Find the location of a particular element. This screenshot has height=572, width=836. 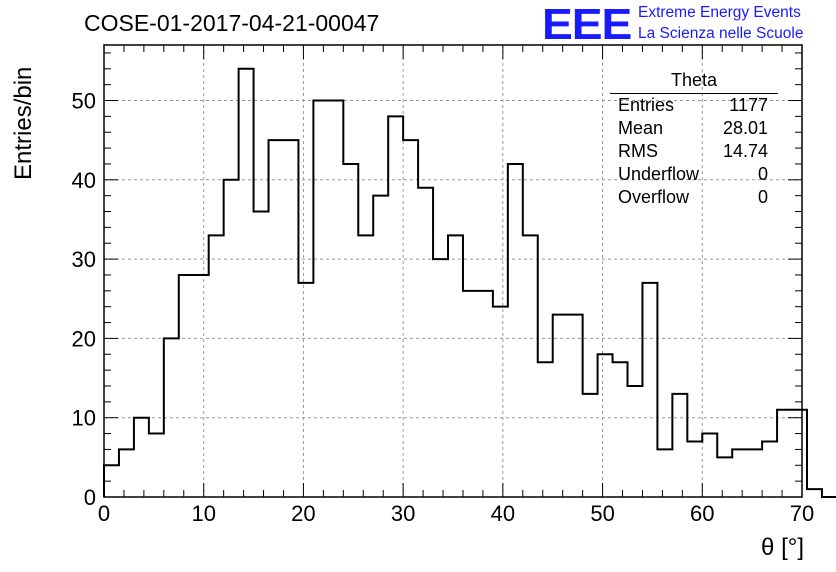

y-axis-label: Entries/bin is located at coordinates (23, 123).